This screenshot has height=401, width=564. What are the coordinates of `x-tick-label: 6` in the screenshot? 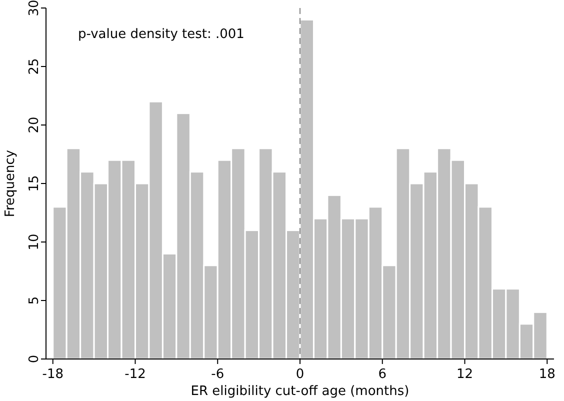 It's located at (382, 374).